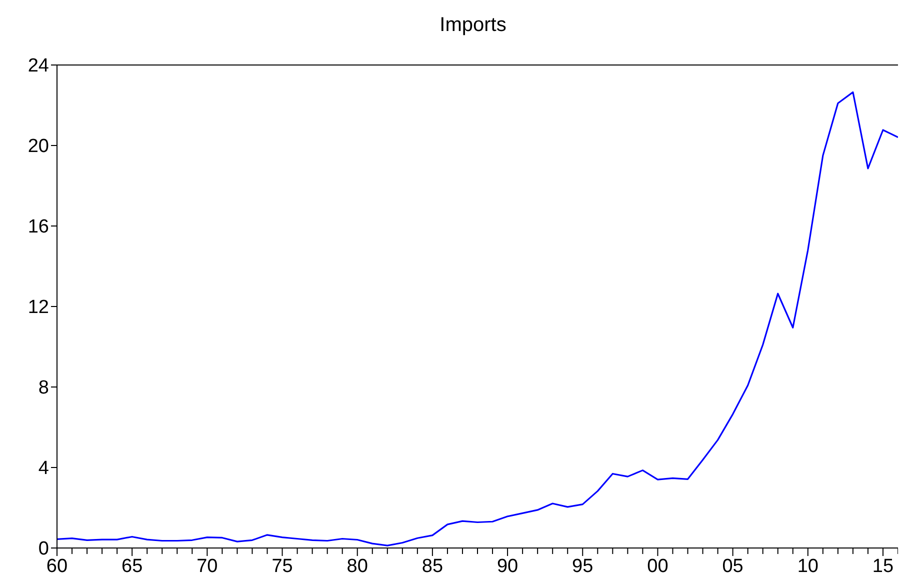 This screenshot has width=906, height=587. I want to click on x-tick-label: 05, so click(733, 566).